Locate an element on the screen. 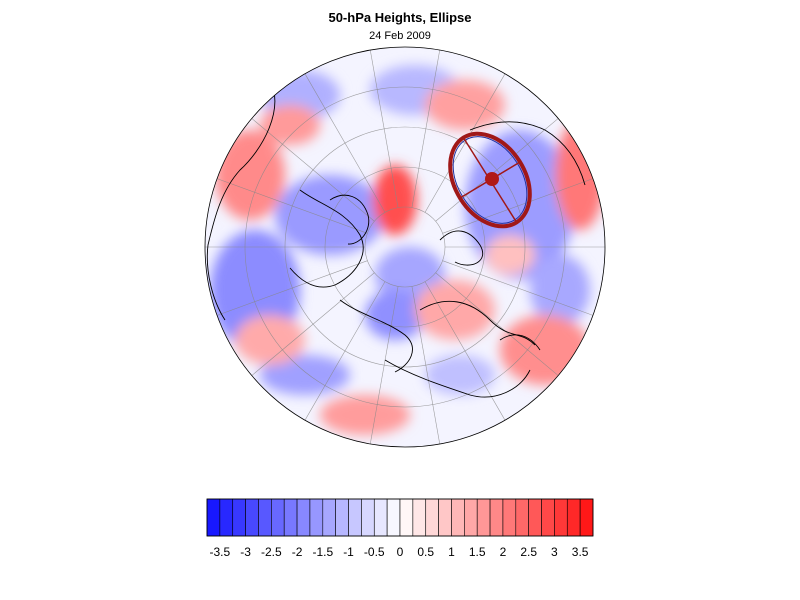  colorbar-tick-label: -0.5 is located at coordinates (374, 552).